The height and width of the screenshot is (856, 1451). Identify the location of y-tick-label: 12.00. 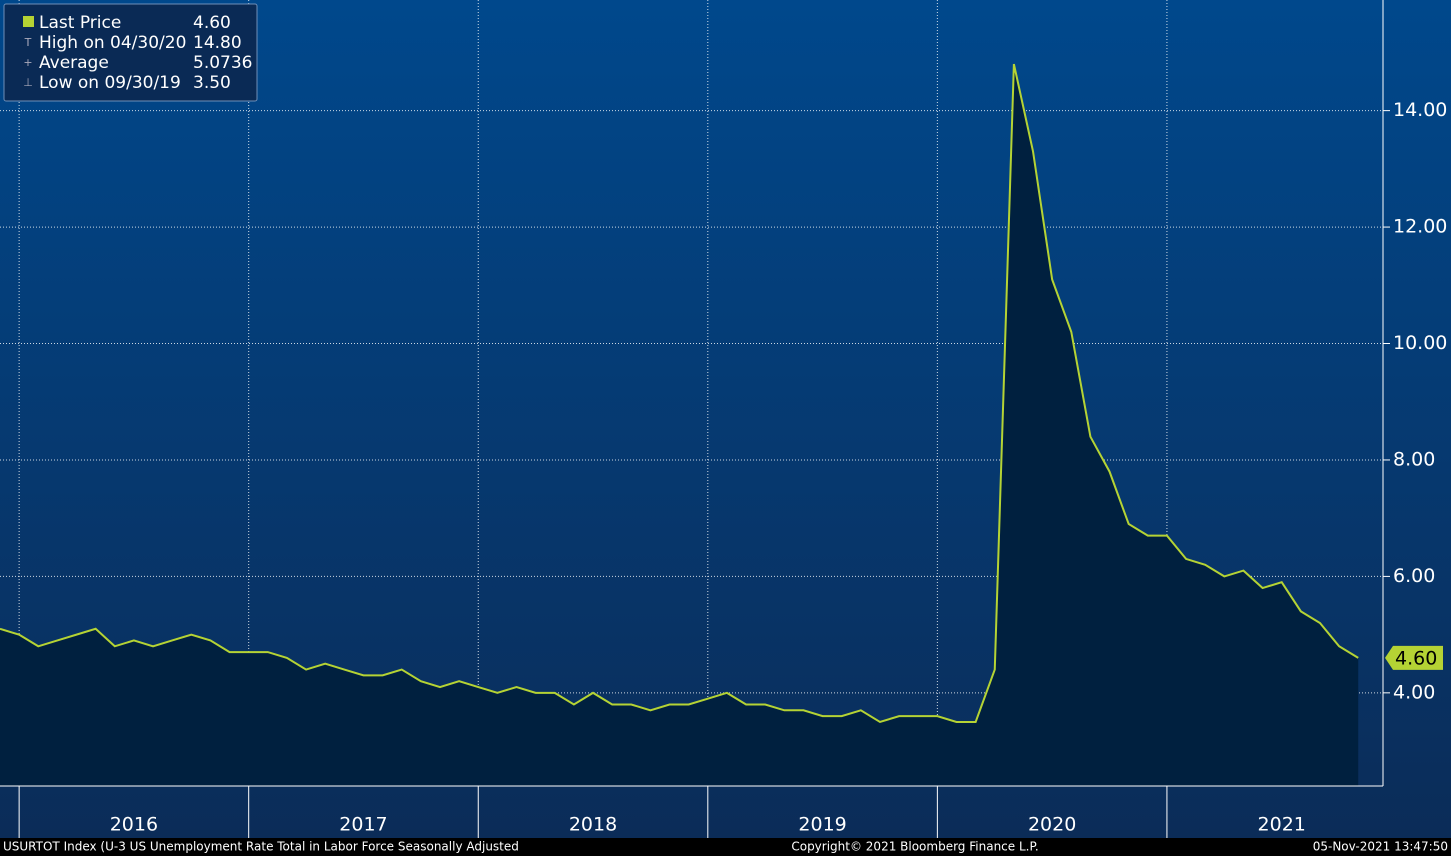
(1420, 227).